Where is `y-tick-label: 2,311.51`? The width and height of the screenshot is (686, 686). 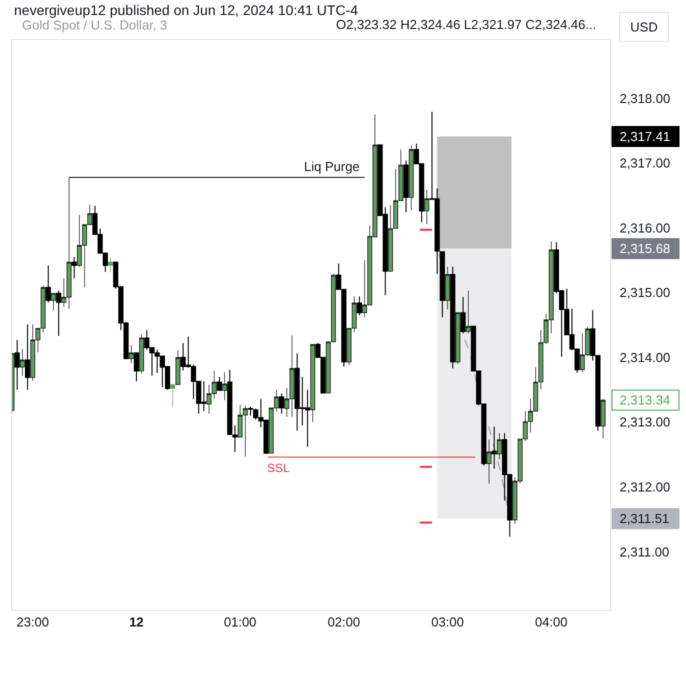 y-tick-label: 2,311.51 is located at coordinates (645, 518).